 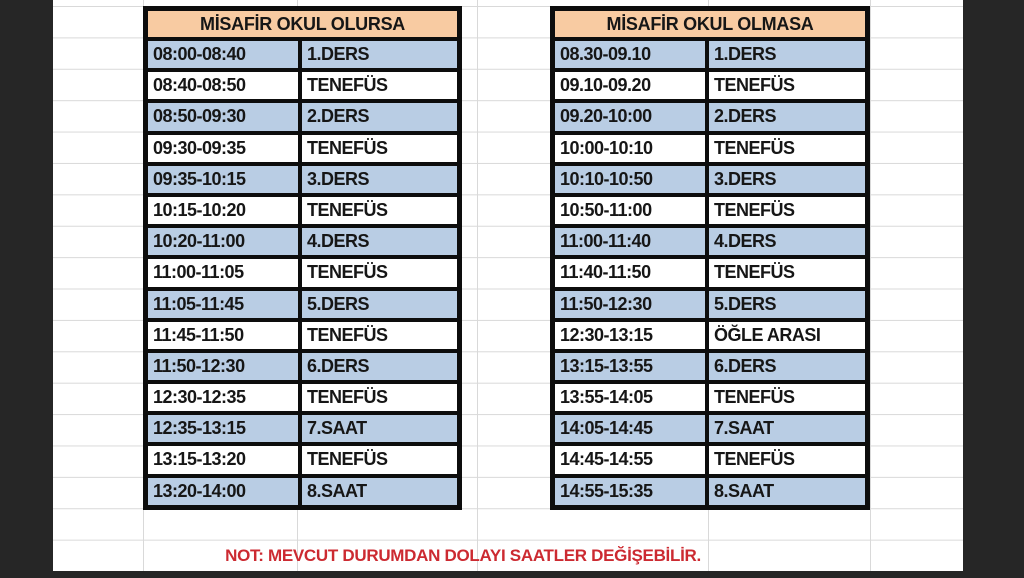 I want to click on table-row: 13:15-13:55 6.DERS, so click(x=710, y=364).